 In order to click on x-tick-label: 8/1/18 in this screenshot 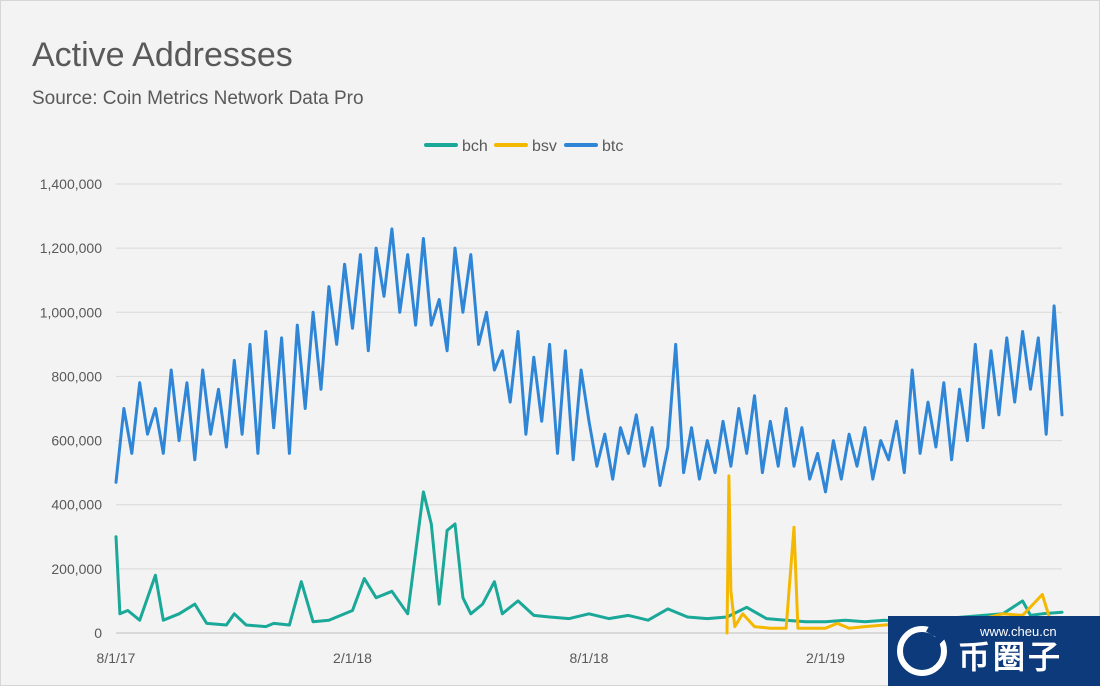, I will do `click(589, 658)`.